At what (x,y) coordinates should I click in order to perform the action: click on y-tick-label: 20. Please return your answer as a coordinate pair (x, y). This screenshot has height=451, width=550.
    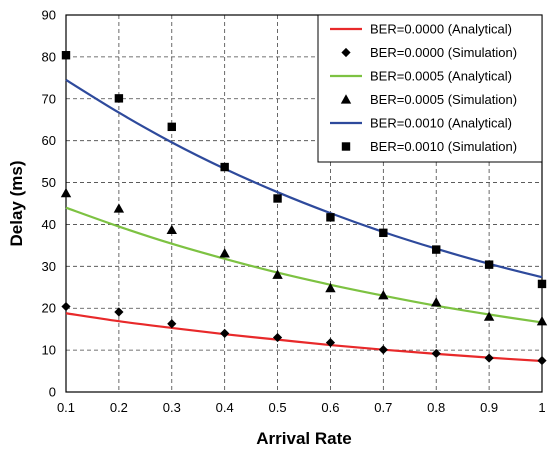
    Looking at the image, I should click on (49, 308).